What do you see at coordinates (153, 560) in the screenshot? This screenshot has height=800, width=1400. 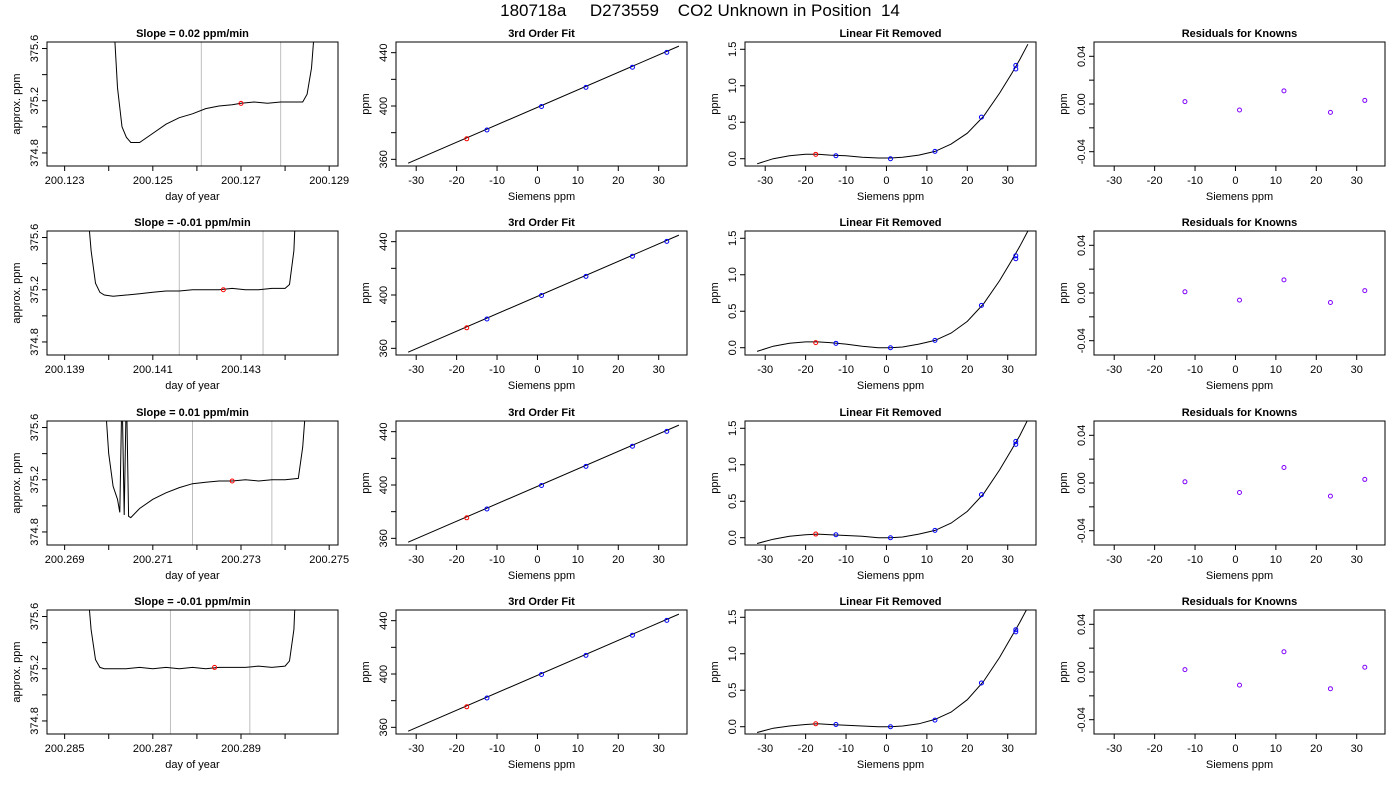 I see `x-tick-label: 200.271` at bounding box center [153, 560].